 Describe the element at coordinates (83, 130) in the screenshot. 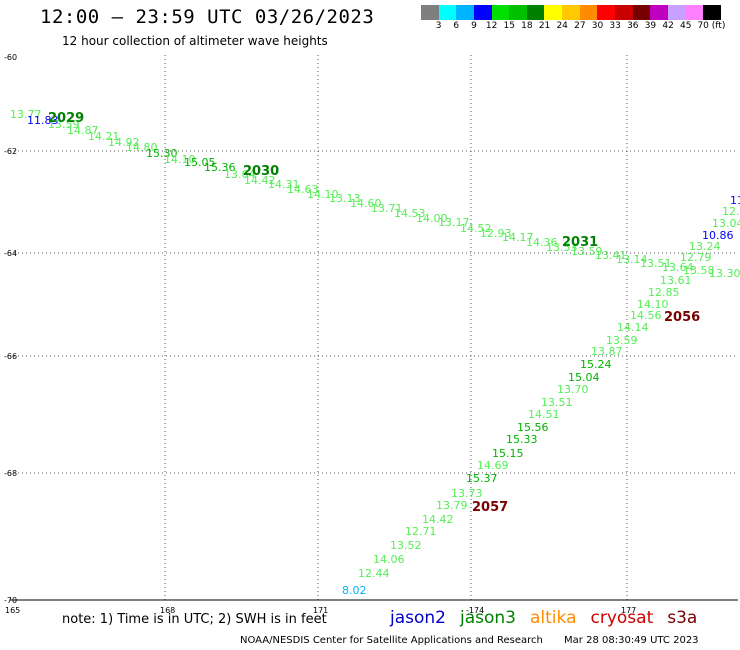

I see `swh-value-label: 14.87` at that location.